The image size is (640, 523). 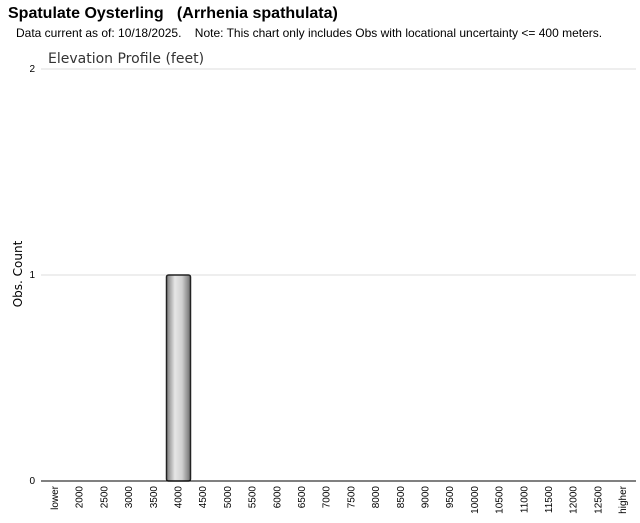 I want to click on x-tick-label: 11500, so click(x=549, y=500).